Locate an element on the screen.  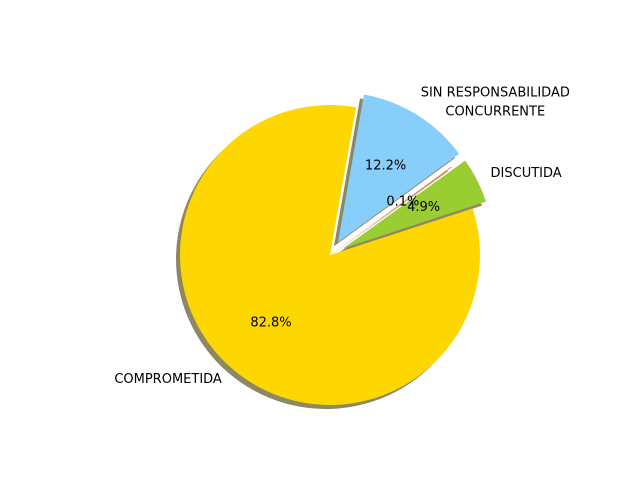
pct-label-sin-responsabilidad-concurrente: 12.2% is located at coordinates (385, 165).